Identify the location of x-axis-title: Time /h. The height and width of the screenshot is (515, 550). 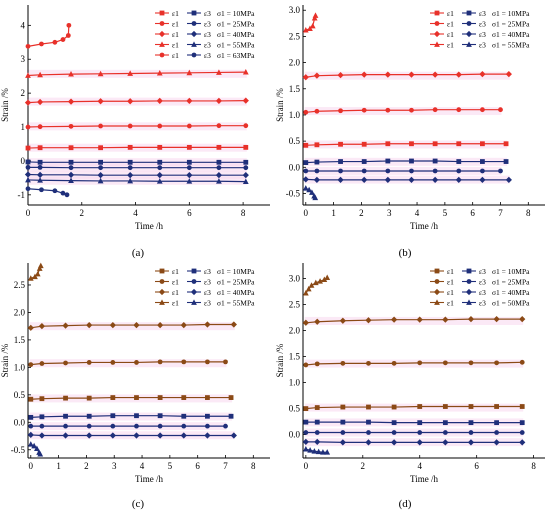
(424, 226).